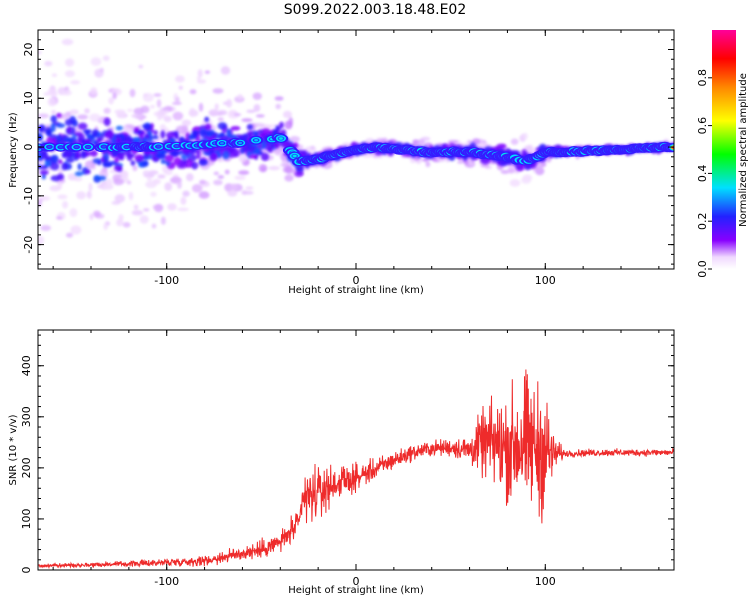  What do you see at coordinates (375, 10) in the screenshot?
I see `figure-title: S099.2022.003.18.48.E02` at bounding box center [375, 10].